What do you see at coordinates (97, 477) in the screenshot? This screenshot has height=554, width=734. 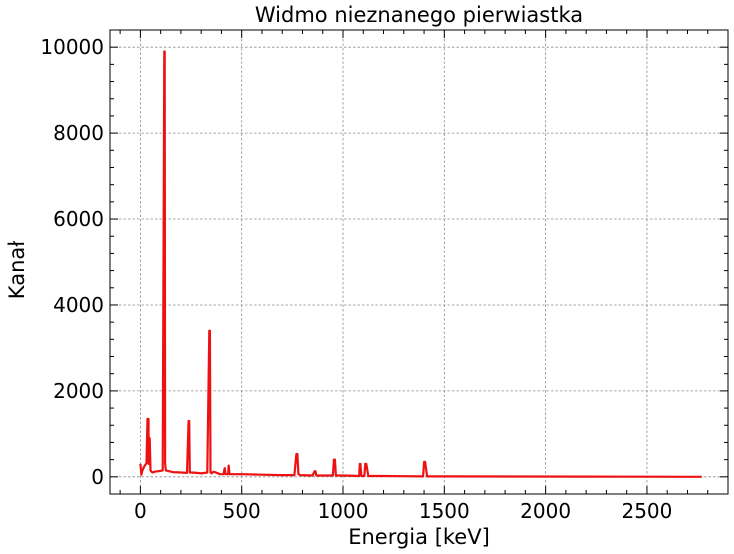 I see `y-tick-label: 0` at bounding box center [97, 477].